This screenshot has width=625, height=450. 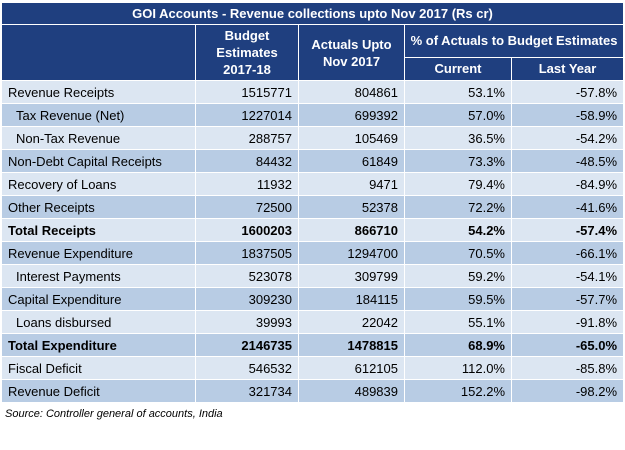 What do you see at coordinates (247, 368) in the screenshot?
I see `budget-cell: 546532` at bounding box center [247, 368].